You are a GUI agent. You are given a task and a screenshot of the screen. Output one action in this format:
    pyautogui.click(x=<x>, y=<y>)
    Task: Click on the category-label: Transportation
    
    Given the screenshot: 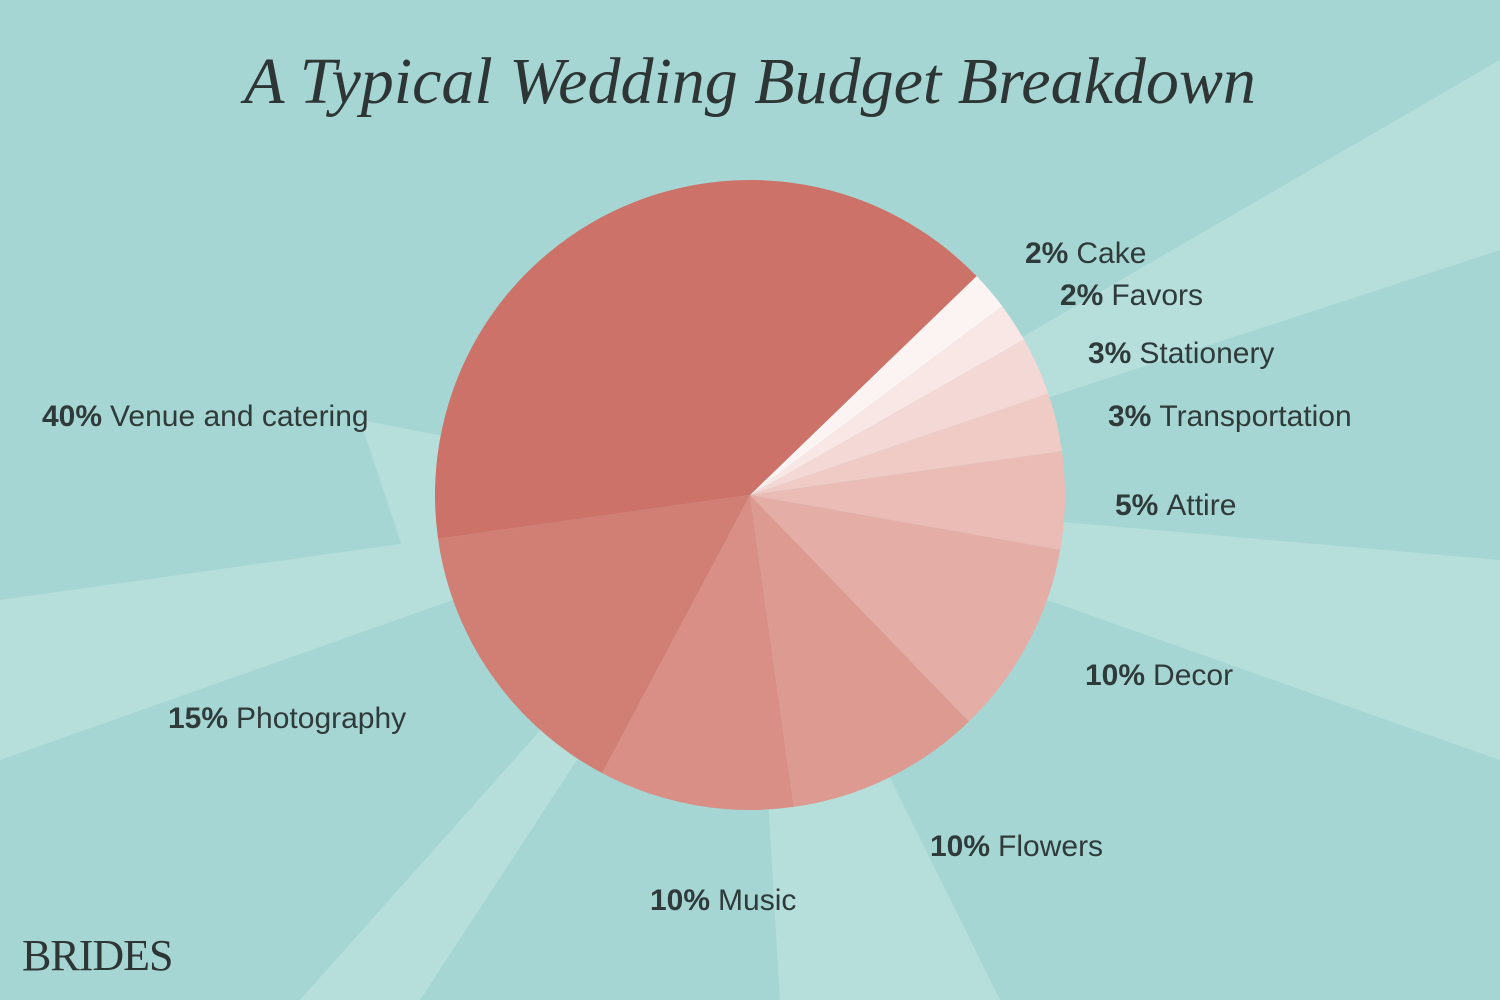 What is the action you would take?
    pyautogui.click(x=1255, y=416)
    